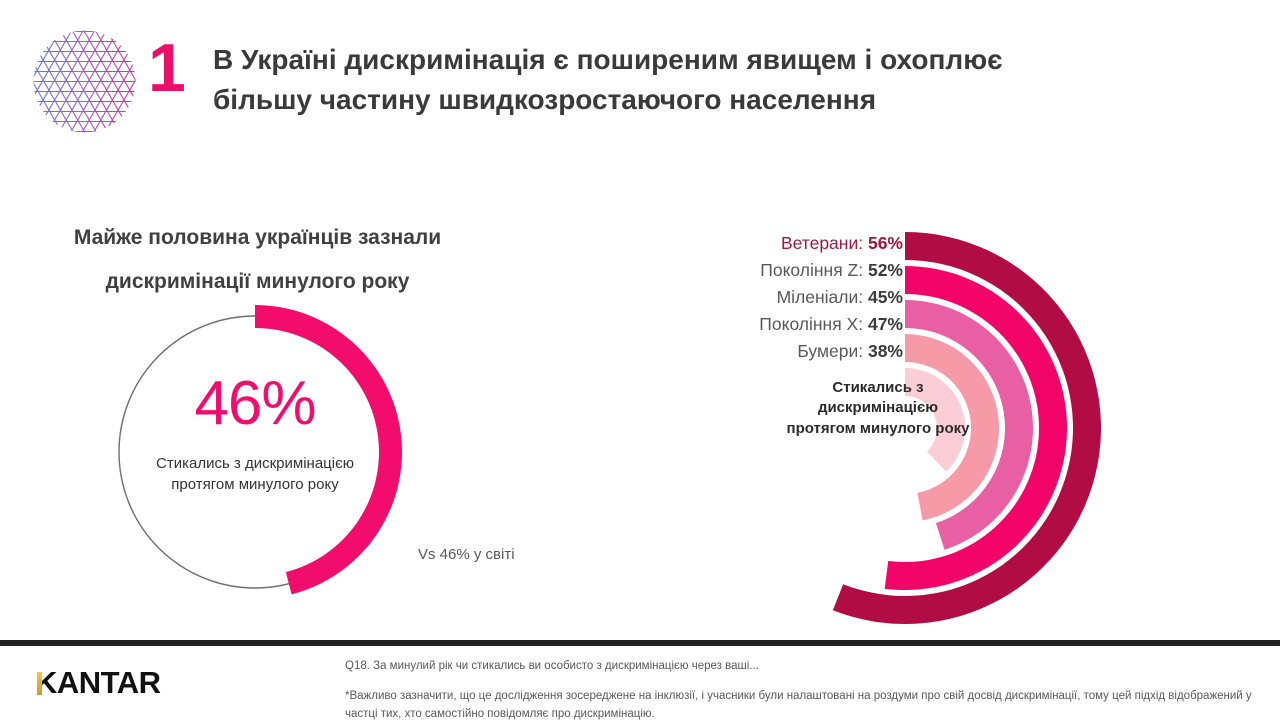  What do you see at coordinates (813, 324) in the screenshot?
I see `legend-label: Покоління X:` at bounding box center [813, 324].